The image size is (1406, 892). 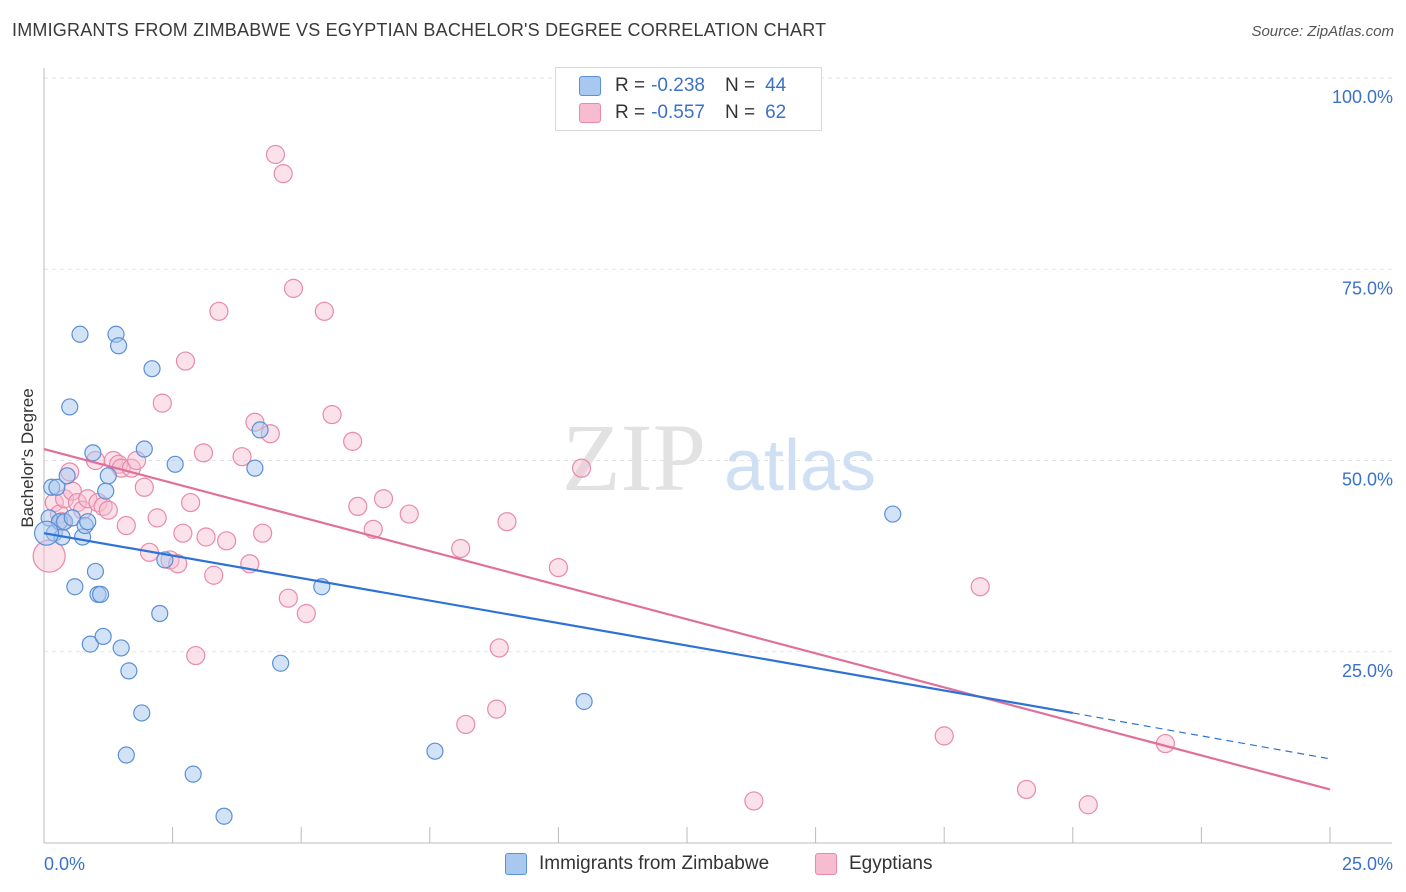 I want to click on watermark: ZIP atlas, so click(x=719, y=457).